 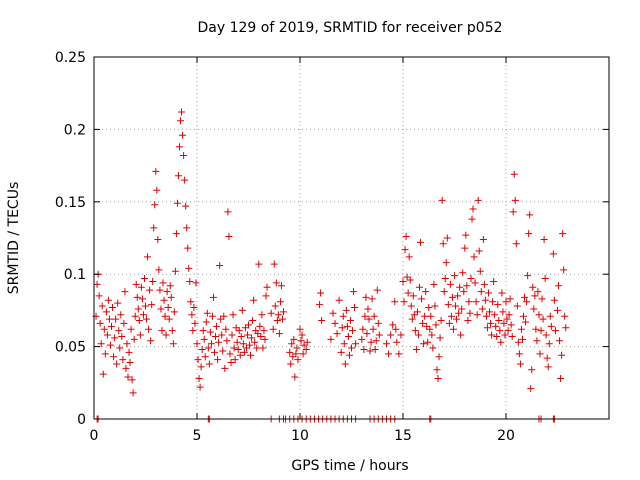 What do you see at coordinates (197, 436) in the screenshot?
I see `x-tick-label: 5` at bounding box center [197, 436].